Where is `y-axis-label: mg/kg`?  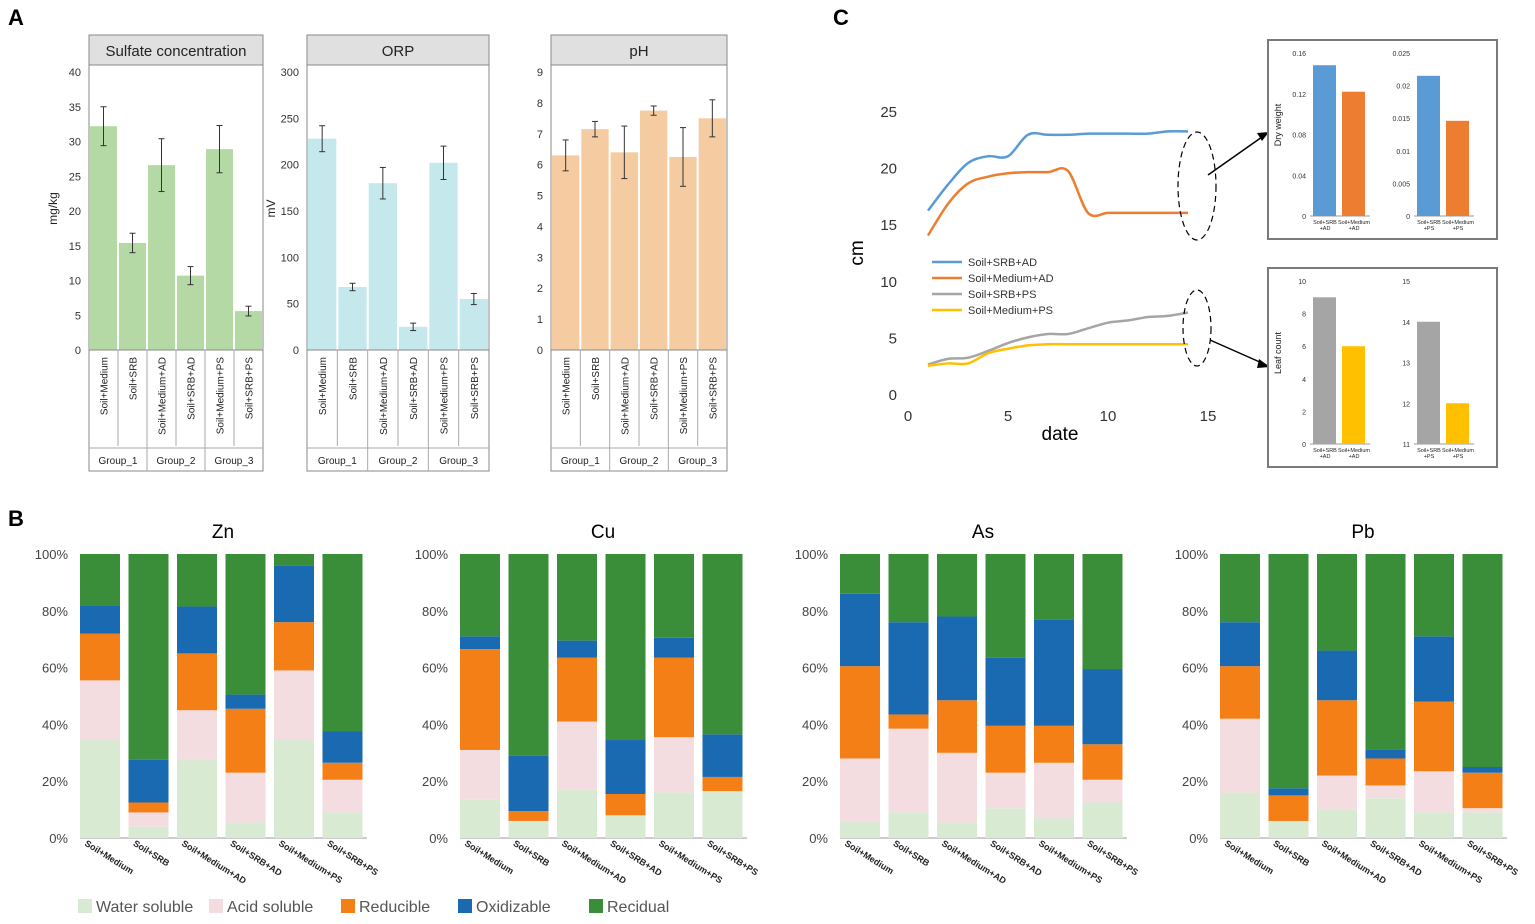
y-axis-label: mg/kg is located at coordinates (53, 208).